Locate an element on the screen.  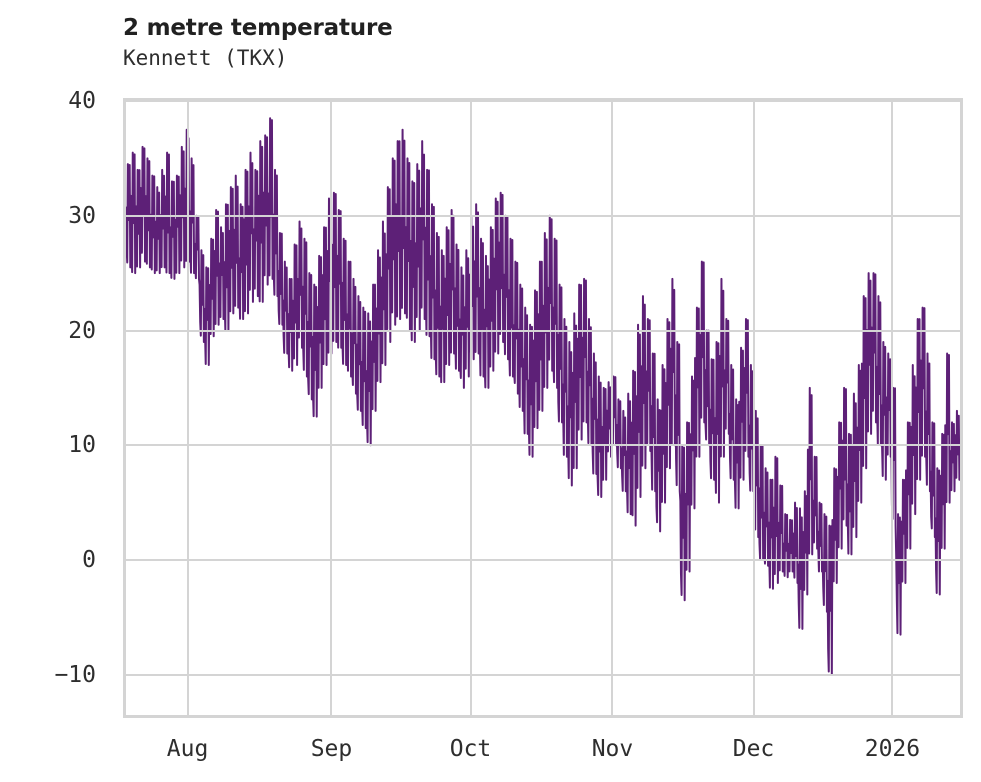
x-axis-ticks: Aug Sep Oct Nov Dec 2026 is located at coordinates (543, 756).